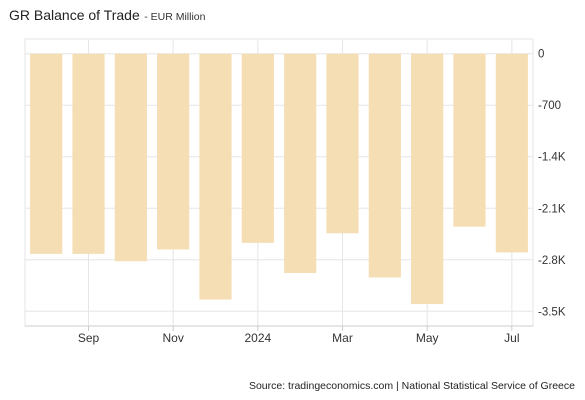 The width and height of the screenshot is (585, 400). What do you see at coordinates (178, 17) in the screenshot?
I see `chart-subtitle: EUR Million` at bounding box center [178, 17].